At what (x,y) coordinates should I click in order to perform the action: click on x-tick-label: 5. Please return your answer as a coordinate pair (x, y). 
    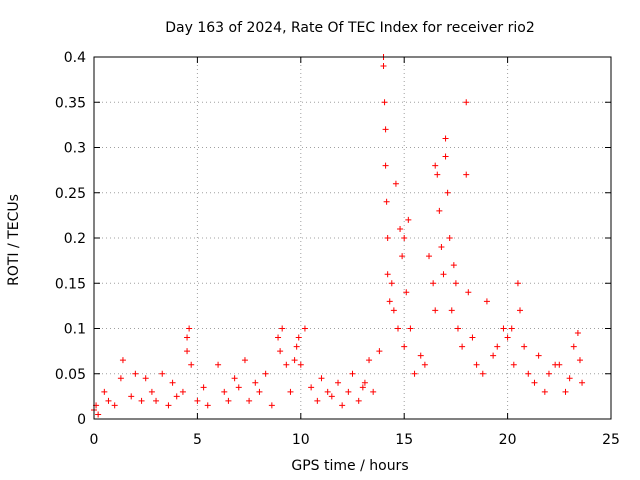
    Looking at the image, I should click on (197, 440).